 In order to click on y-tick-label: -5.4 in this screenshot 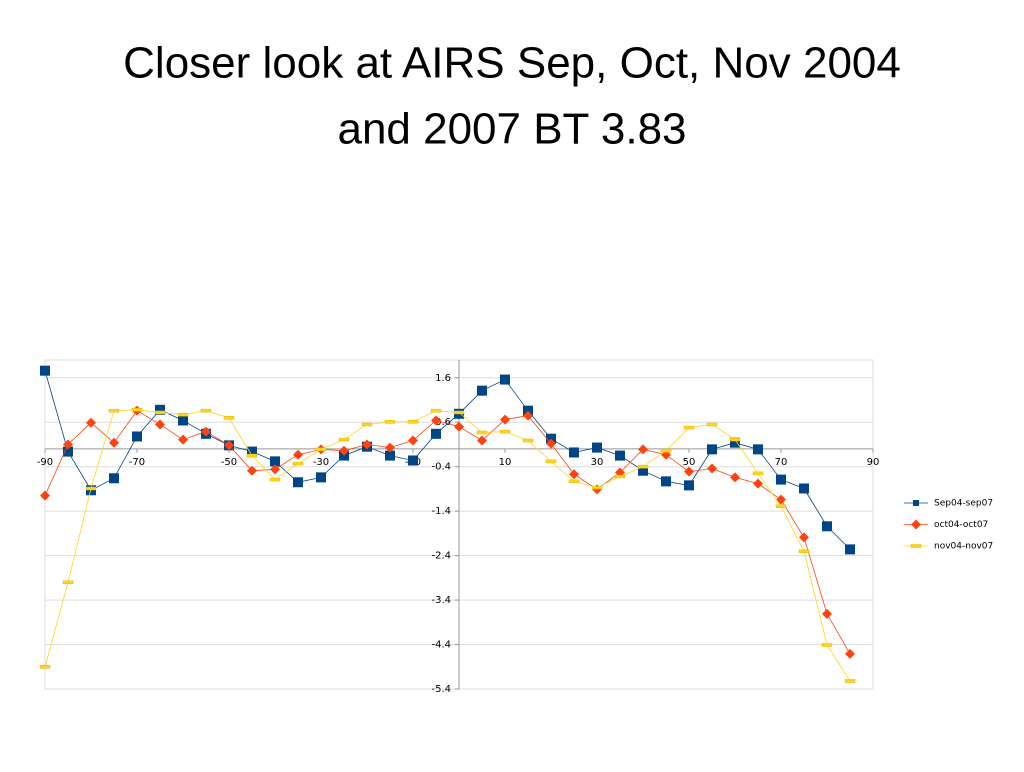, I will do `click(441, 689)`.